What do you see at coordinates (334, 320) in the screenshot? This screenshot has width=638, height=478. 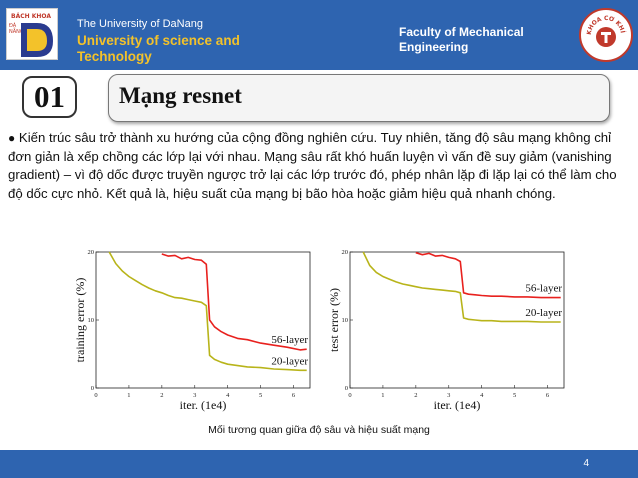 I see `y-axis-label: test error (%)` at bounding box center [334, 320].